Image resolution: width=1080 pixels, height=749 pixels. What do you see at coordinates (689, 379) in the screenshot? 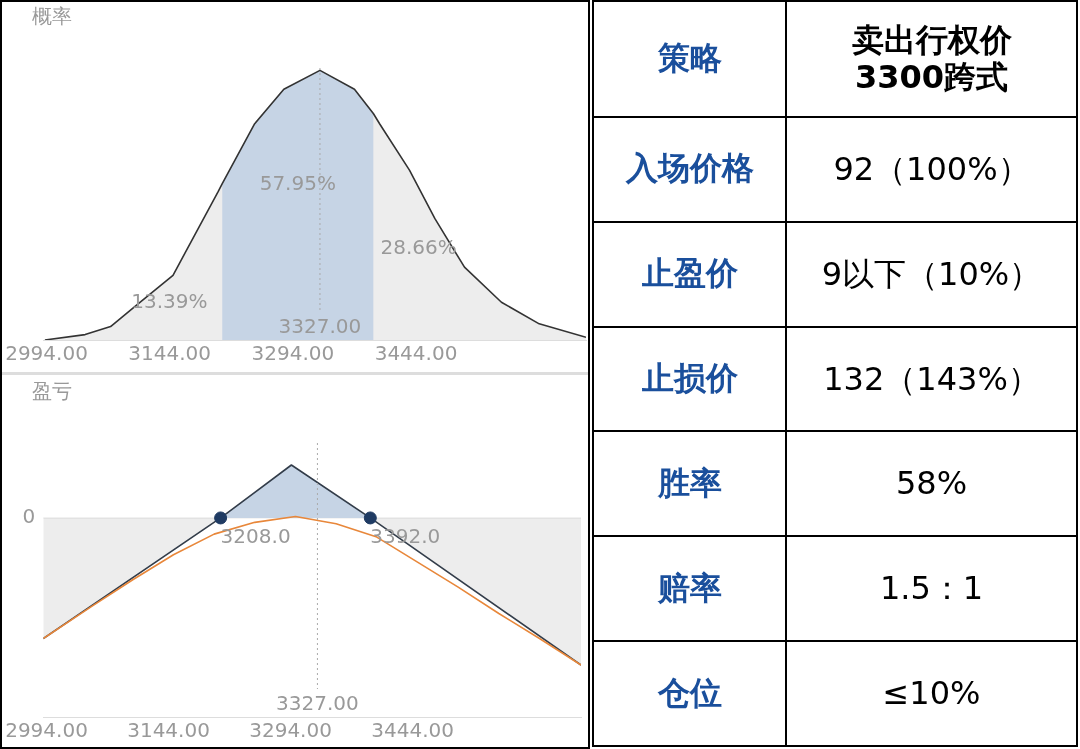
I see `text: 止损价` at bounding box center [689, 379].